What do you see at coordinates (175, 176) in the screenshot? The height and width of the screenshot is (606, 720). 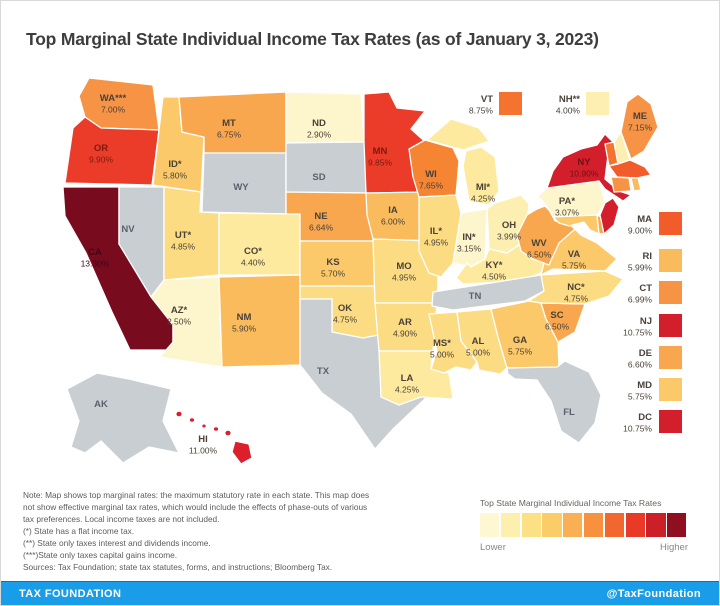 I see `state-rate-ID: 5.80%` at bounding box center [175, 176].